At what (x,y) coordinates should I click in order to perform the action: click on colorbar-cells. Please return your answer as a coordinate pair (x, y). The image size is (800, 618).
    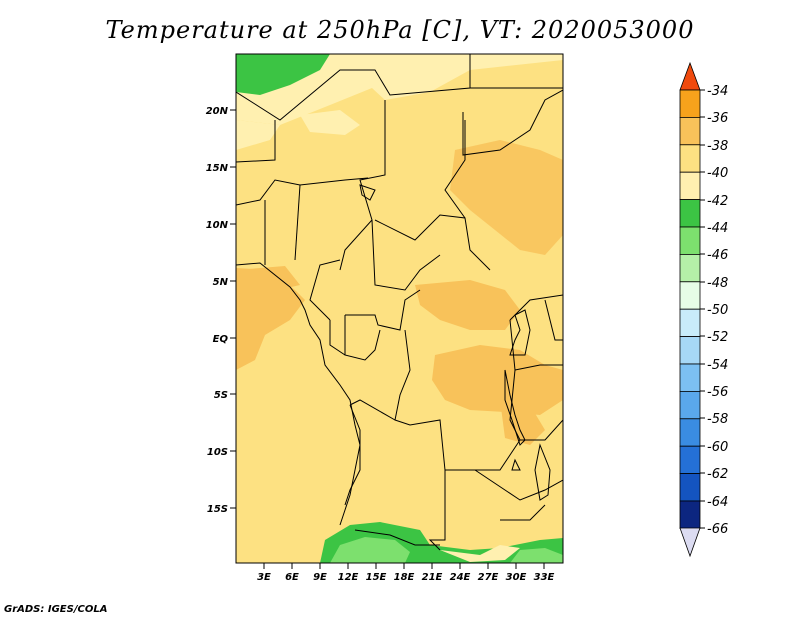
    Looking at the image, I should click on (690, 309).